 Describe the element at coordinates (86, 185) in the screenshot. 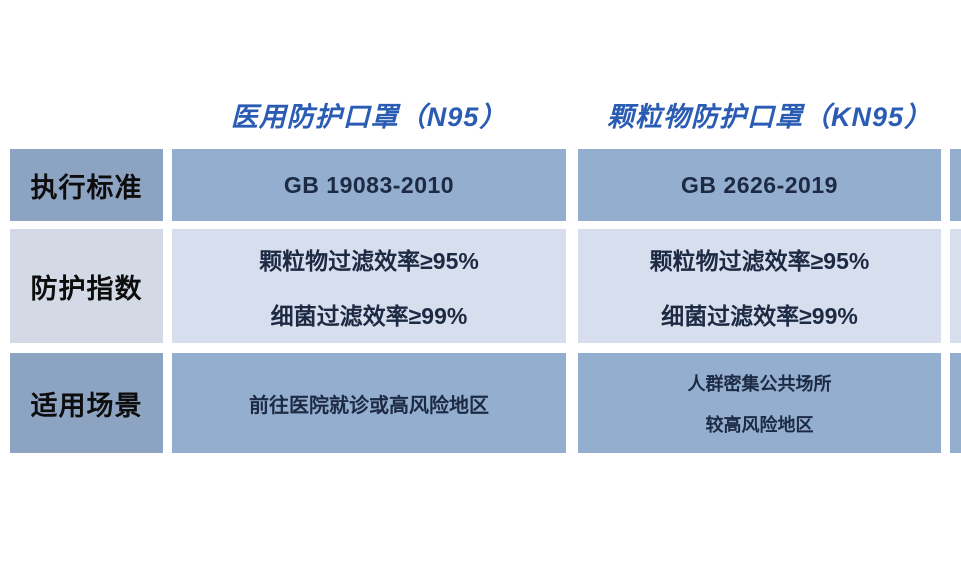

I see `row-label-standard: 执行标准` at that location.